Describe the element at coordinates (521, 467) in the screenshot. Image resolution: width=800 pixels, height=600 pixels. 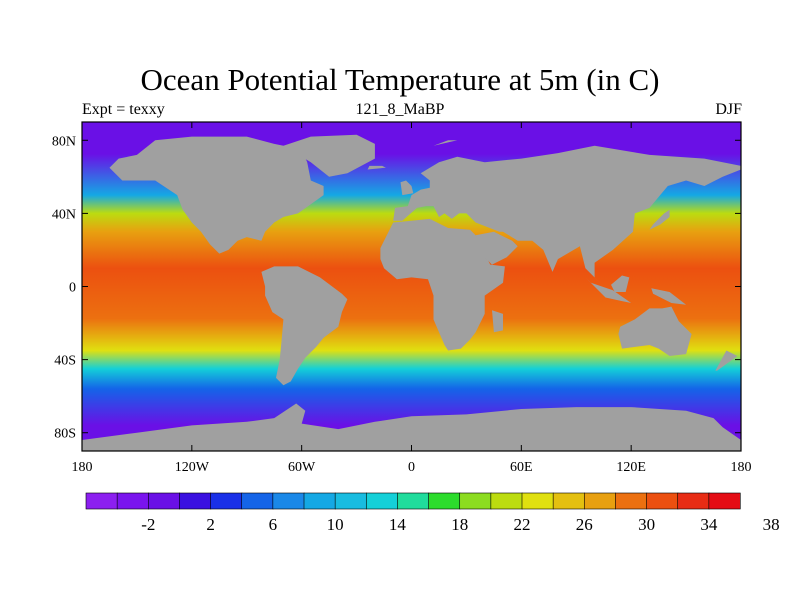
I see `x-tick-label: 60E` at that location.